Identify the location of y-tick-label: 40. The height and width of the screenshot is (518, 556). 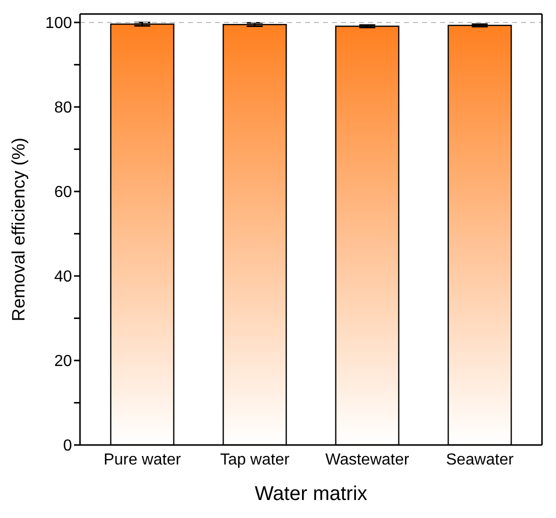
(63, 277).